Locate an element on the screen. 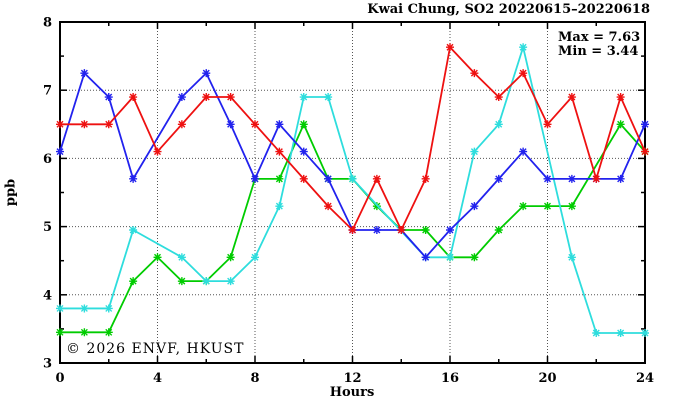 The image size is (674, 409). x-tick-label: 12 is located at coordinates (352, 378).